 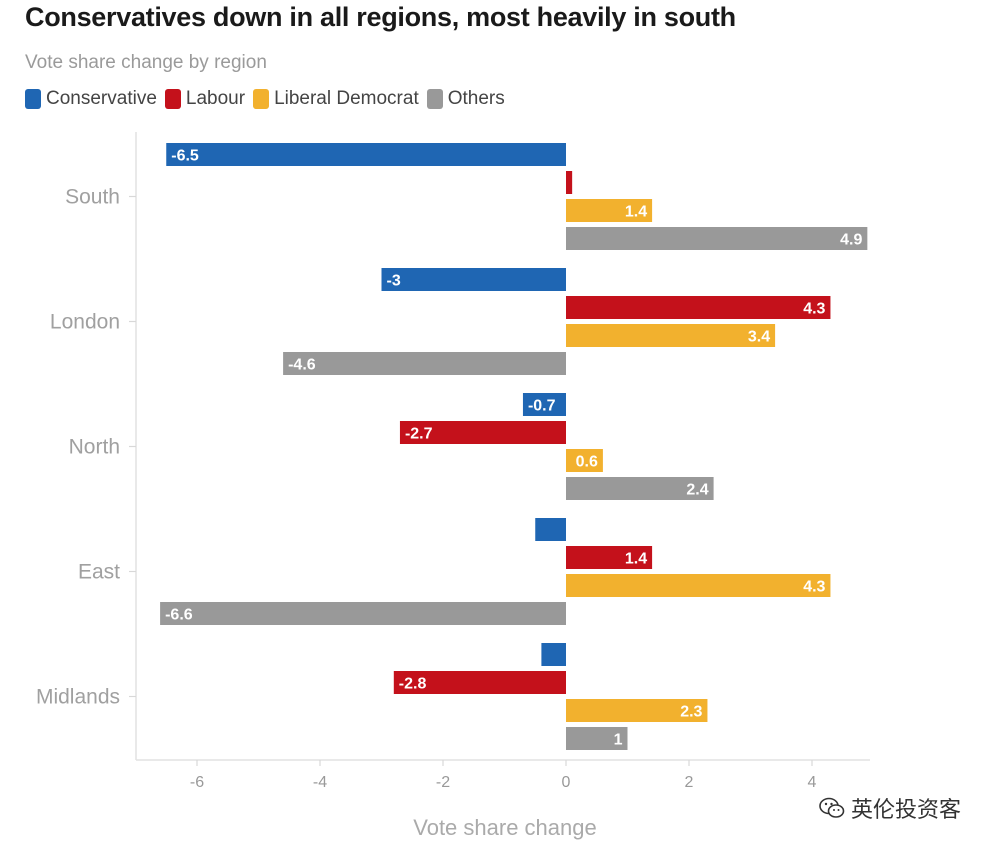 What do you see at coordinates (636, 559) in the screenshot?
I see `data-label-east-labour: 1.4` at bounding box center [636, 559].